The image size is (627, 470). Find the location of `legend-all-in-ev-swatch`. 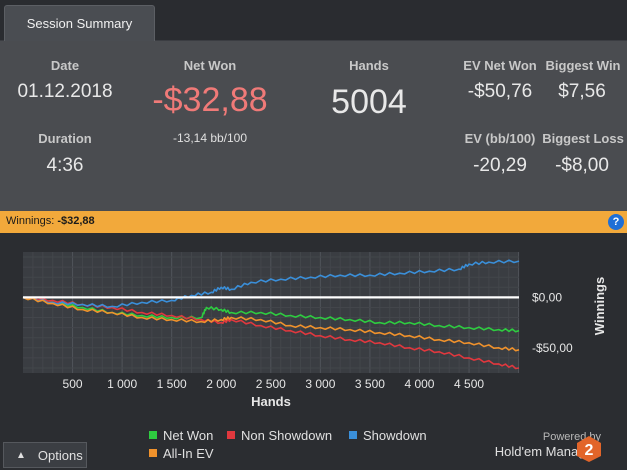

legend-all-in-ev-swatch is located at coordinates (153, 453).